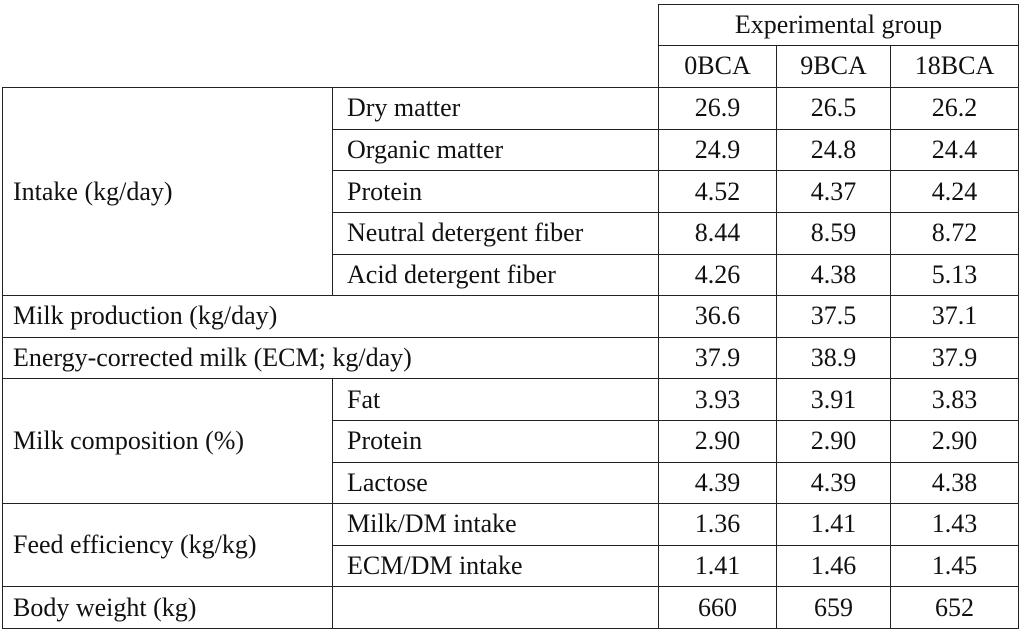 The image size is (1024, 633). I want to click on cell-value: 38.9, so click(833, 358).